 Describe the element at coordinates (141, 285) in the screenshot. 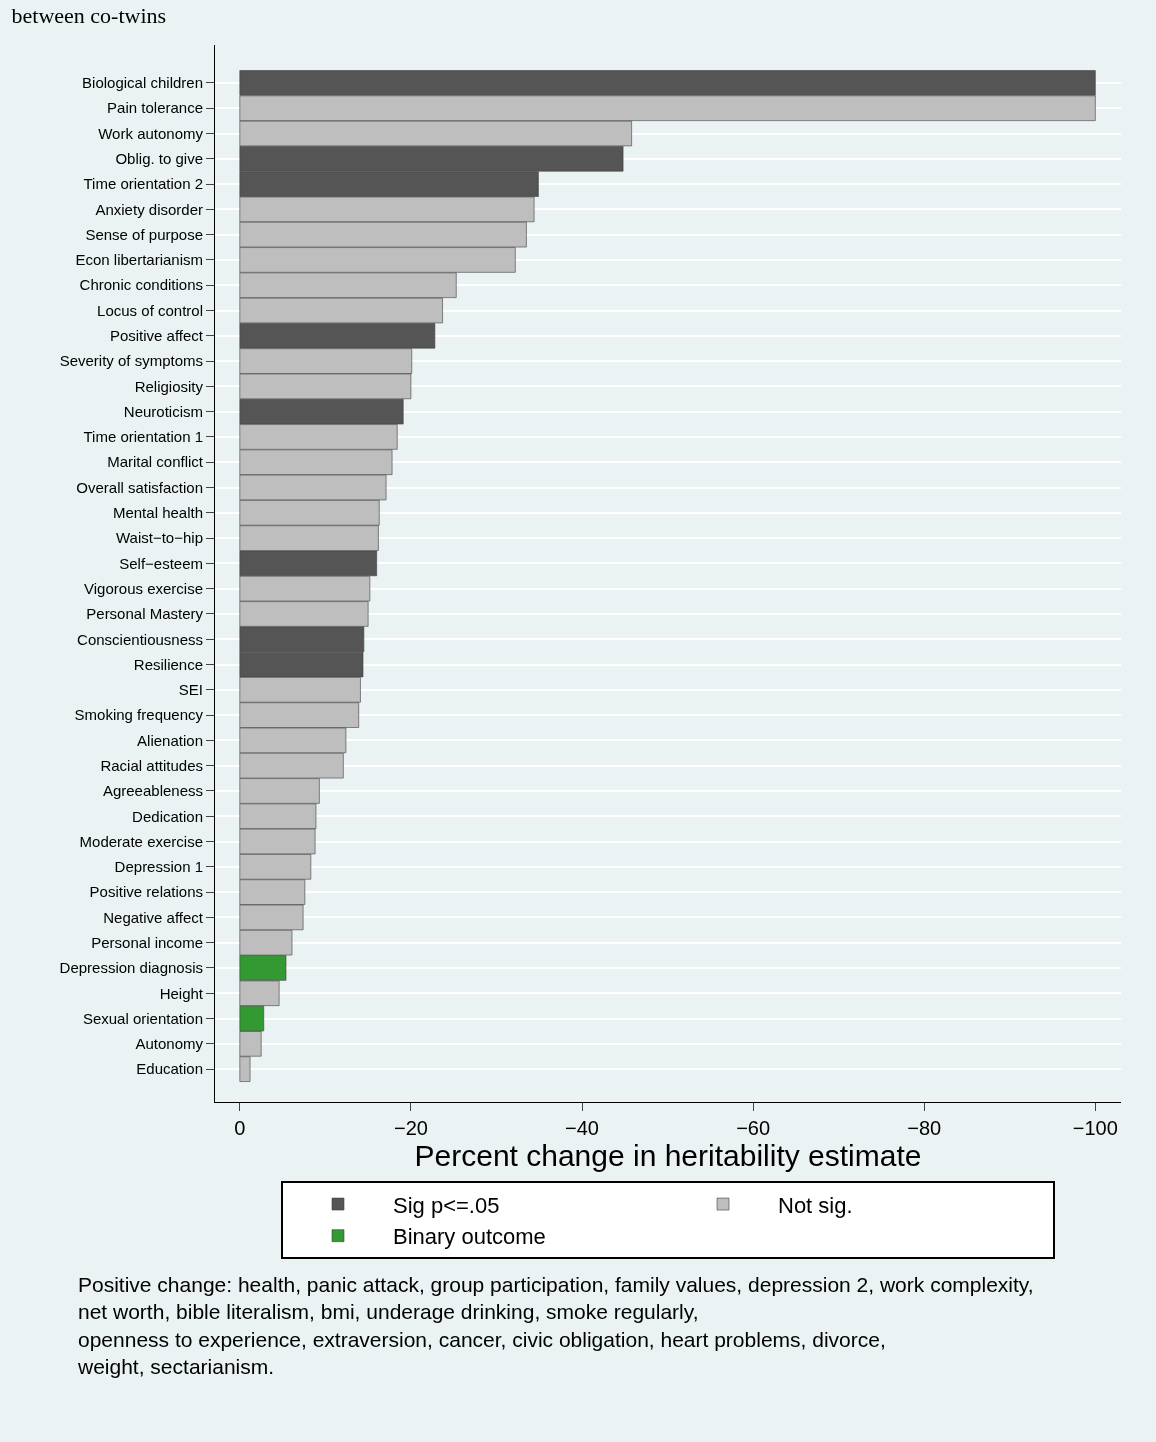

I see `y-tick-label: Chronic conditions` at that location.